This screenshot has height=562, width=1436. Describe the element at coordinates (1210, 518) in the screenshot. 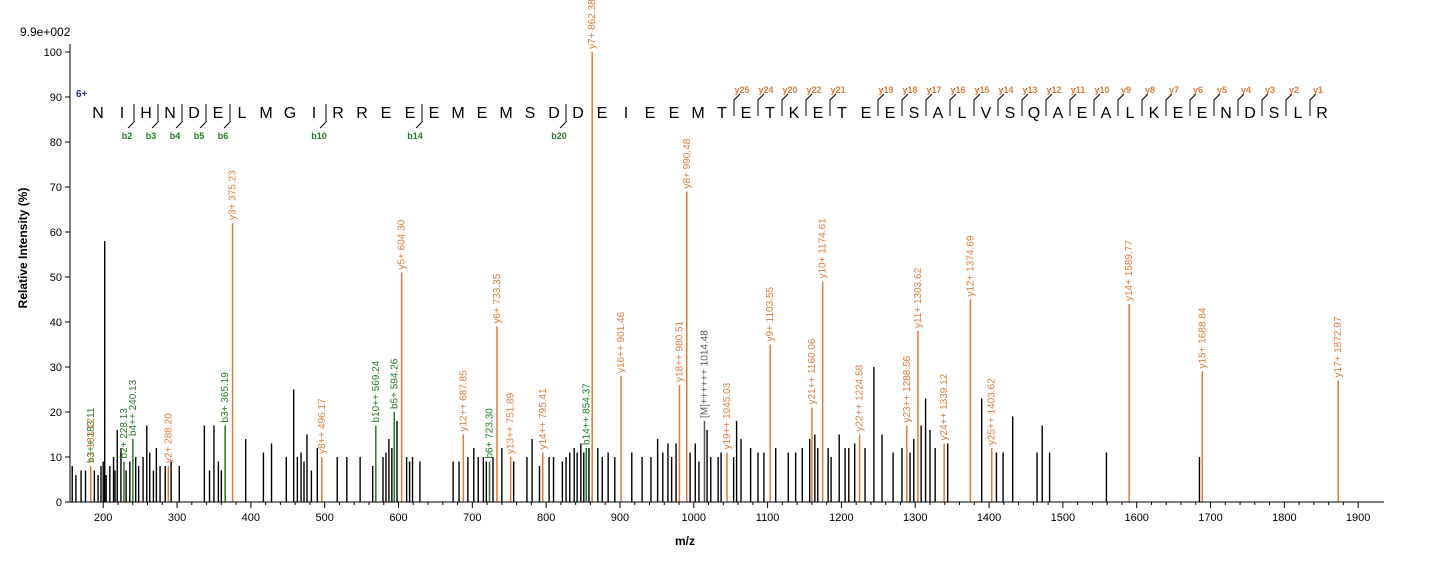

I see `x-tick-label: 1700` at that location.